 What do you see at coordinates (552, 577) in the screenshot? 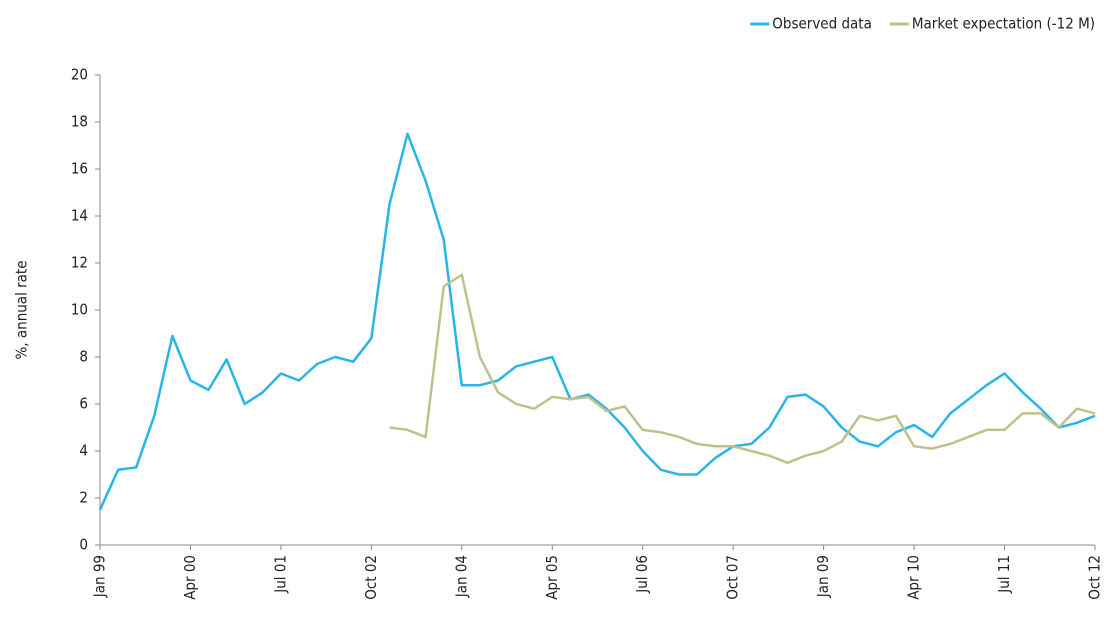
I see `x-tick-label: Apr 05` at bounding box center [552, 577].